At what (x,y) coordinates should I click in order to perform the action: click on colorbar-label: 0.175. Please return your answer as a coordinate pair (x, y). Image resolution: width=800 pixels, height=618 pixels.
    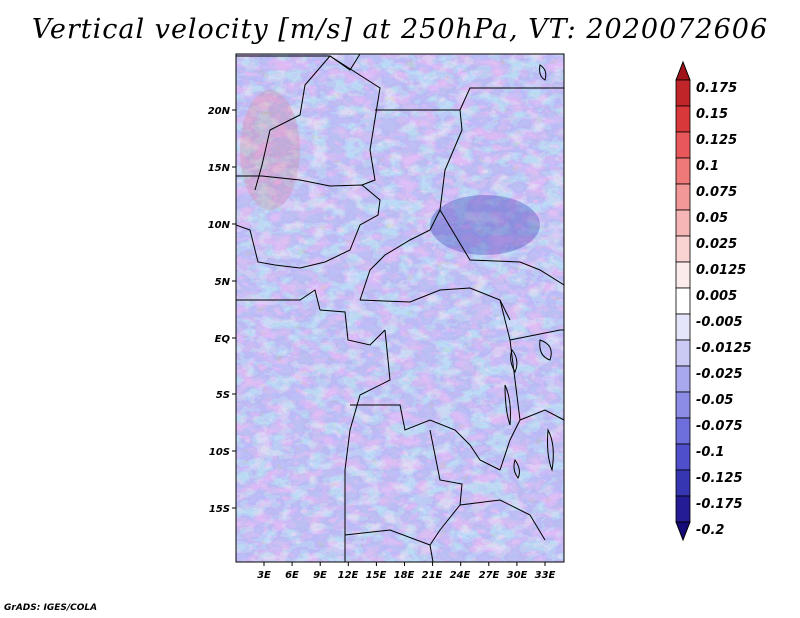
    Looking at the image, I should click on (716, 88).